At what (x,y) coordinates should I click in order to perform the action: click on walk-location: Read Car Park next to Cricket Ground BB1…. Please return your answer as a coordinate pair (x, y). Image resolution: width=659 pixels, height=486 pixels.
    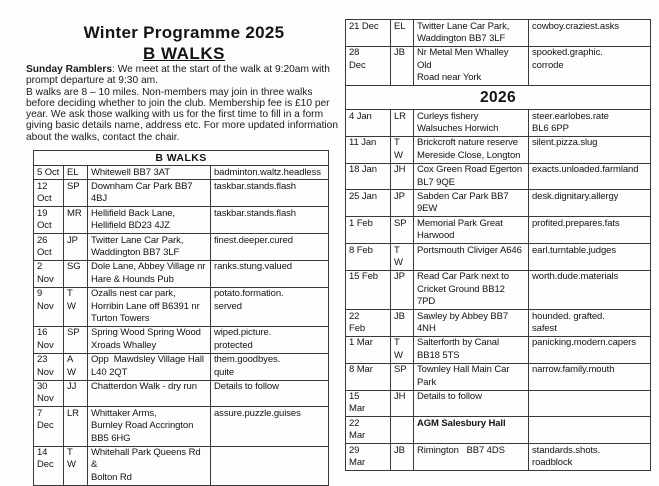
    Looking at the image, I should click on (471, 290).